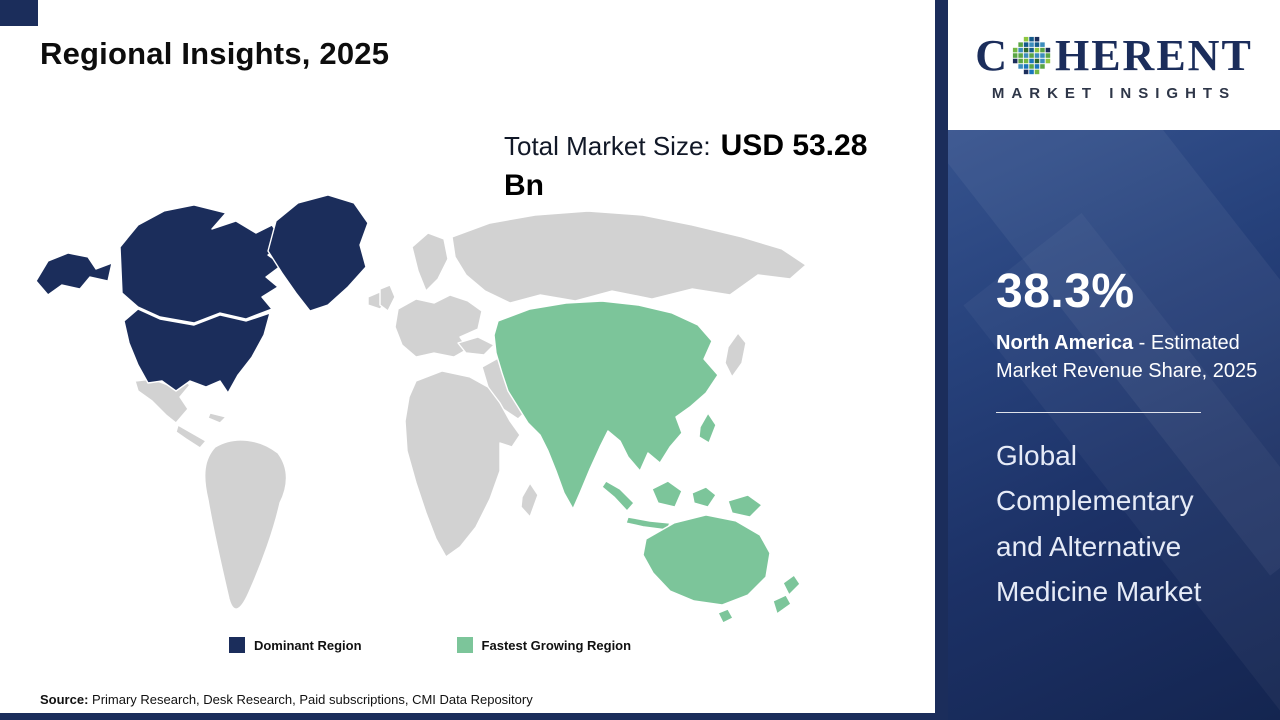 The width and height of the screenshot is (1280, 720). What do you see at coordinates (606, 405) in the screenshot?
I see `region-asia` at bounding box center [606, 405].